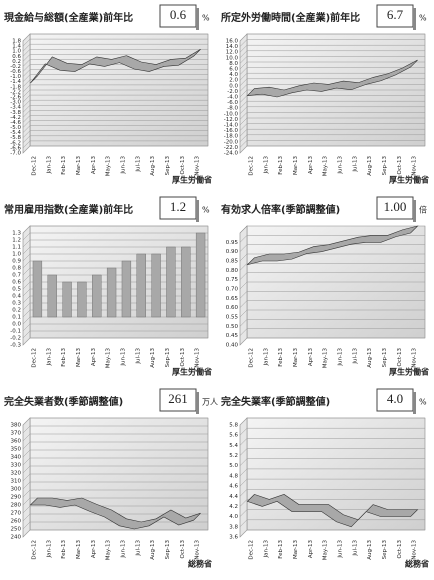 The height and width of the screenshot is (580, 434). Describe the element at coordinates (233, 86) in the screenshot. I see `y-tick-label: 0.0` at that location.